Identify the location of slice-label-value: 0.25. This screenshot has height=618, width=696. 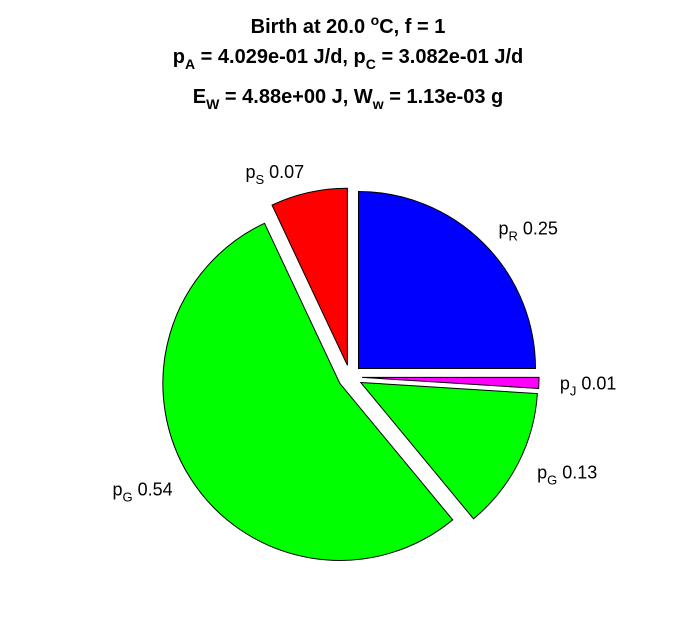
(538, 229).